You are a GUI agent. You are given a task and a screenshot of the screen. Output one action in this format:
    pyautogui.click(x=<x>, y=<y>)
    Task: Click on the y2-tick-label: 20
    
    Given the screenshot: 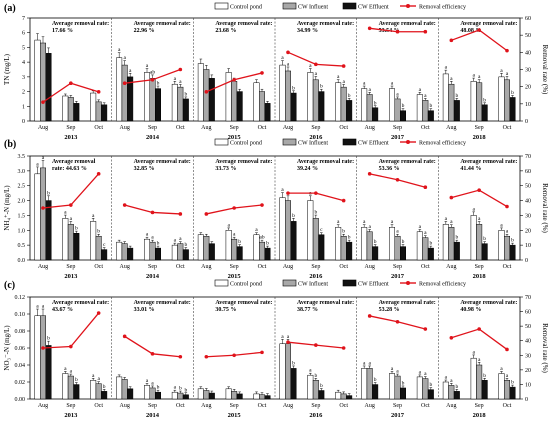 What is the action you would take?
    pyautogui.click(x=528, y=371)
    